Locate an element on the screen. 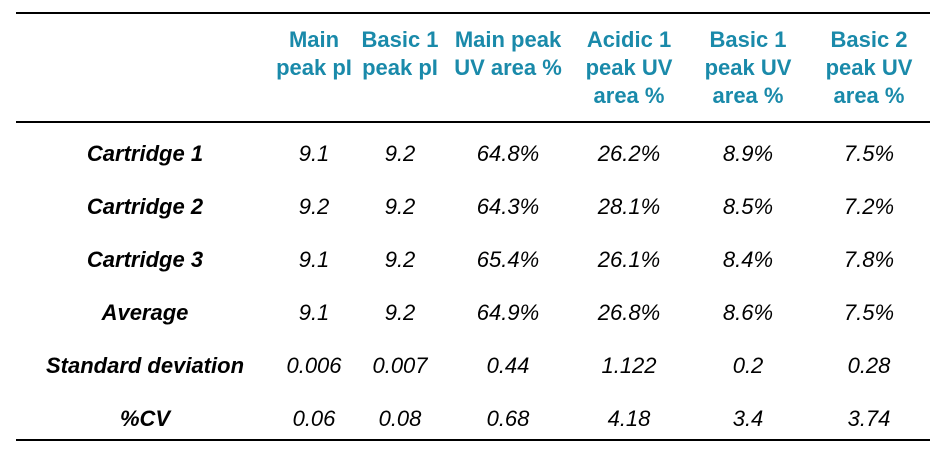 The image size is (946, 459). table-cell: 26.8% is located at coordinates (629, 312).